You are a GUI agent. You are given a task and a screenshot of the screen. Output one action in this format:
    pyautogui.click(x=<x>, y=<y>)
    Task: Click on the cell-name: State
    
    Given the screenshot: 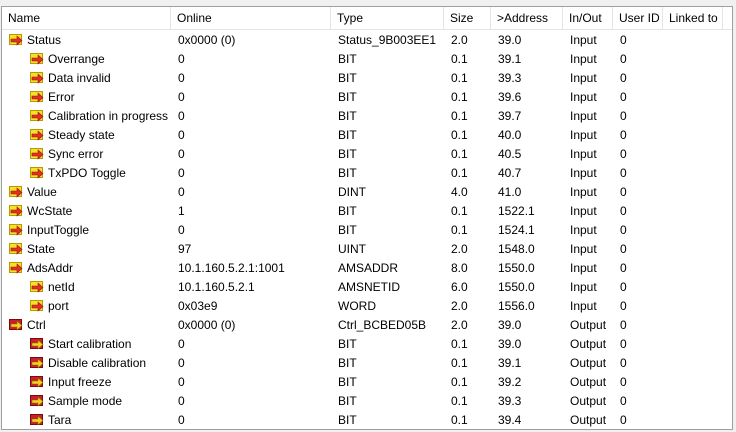 What is the action you would take?
    pyautogui.click(x=41, y=249)
    